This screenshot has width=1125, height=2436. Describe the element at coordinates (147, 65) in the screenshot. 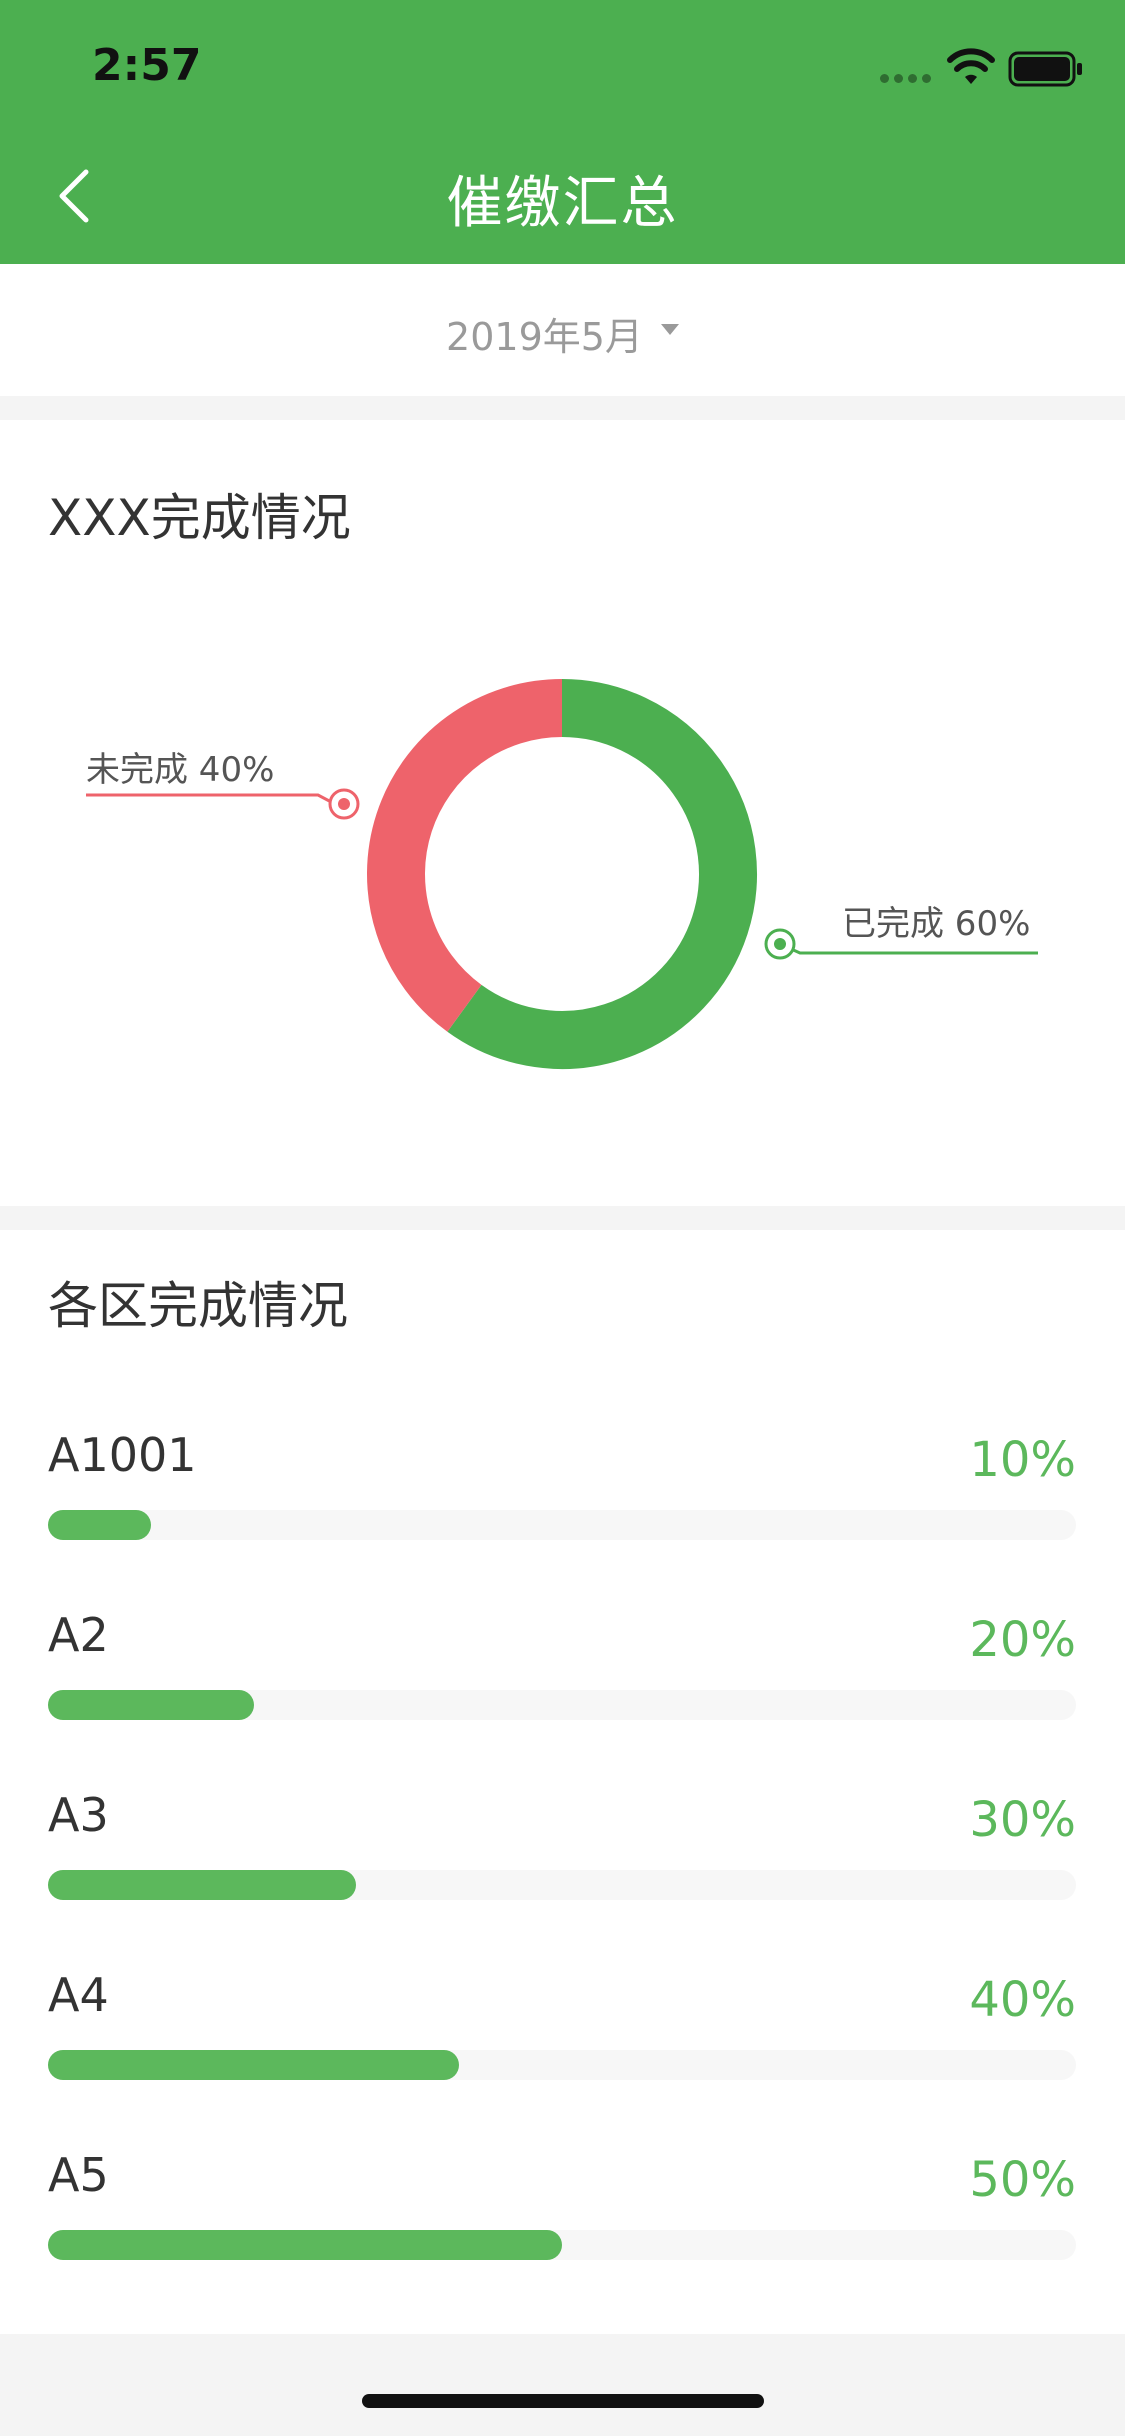

I see `status-time: 2:57` at that location.